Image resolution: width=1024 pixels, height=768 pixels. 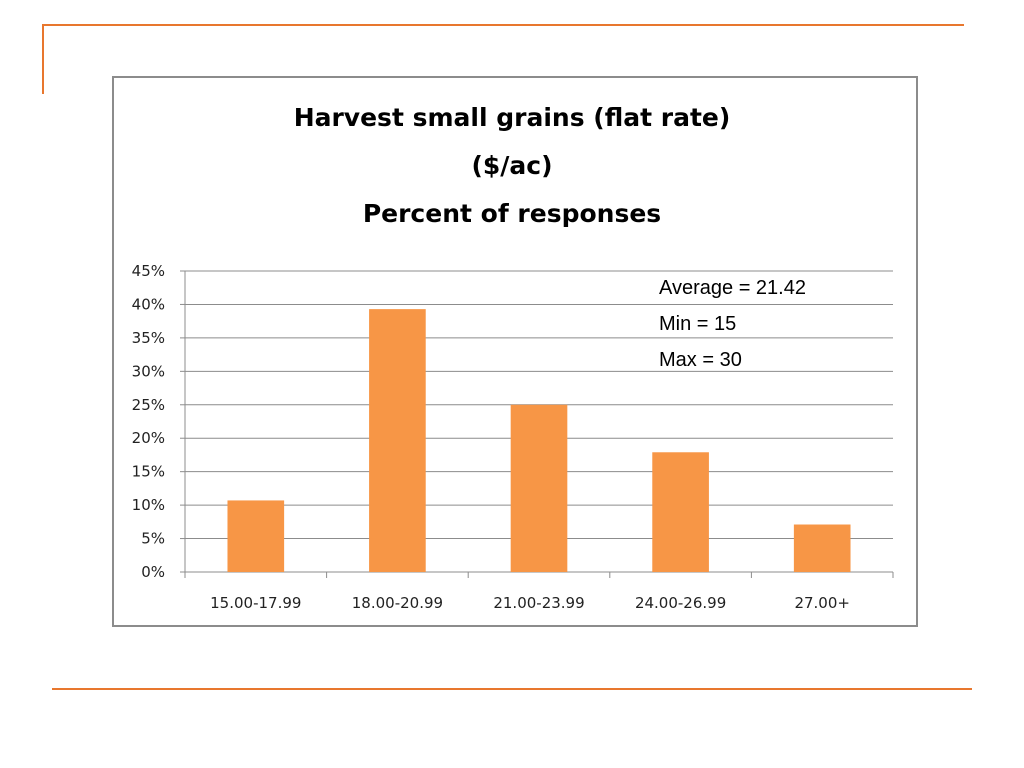 What do you see at coordinates (822, 603) in the screenshot?
I see `x-tick-label: 27.00+` at bounding box center [822, 603].